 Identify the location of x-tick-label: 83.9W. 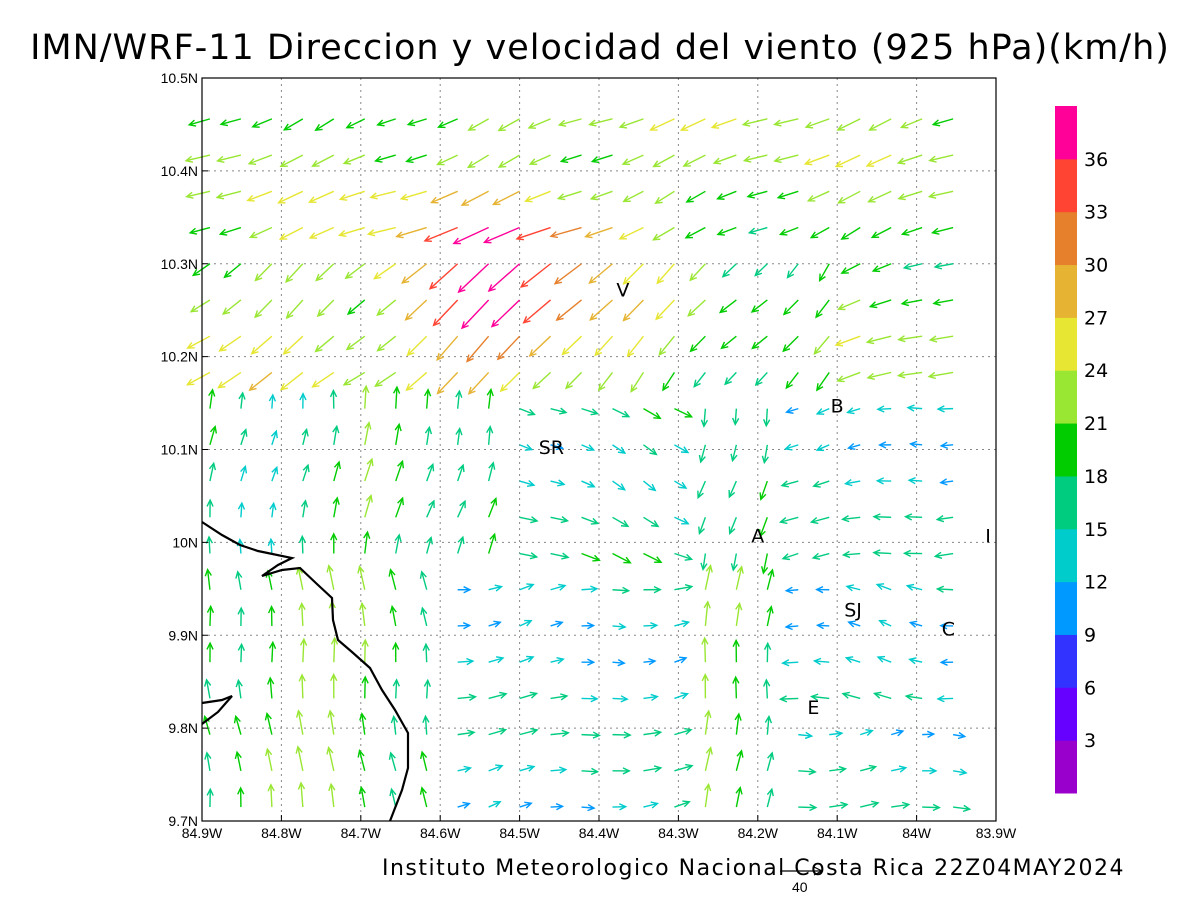
(996, 833).